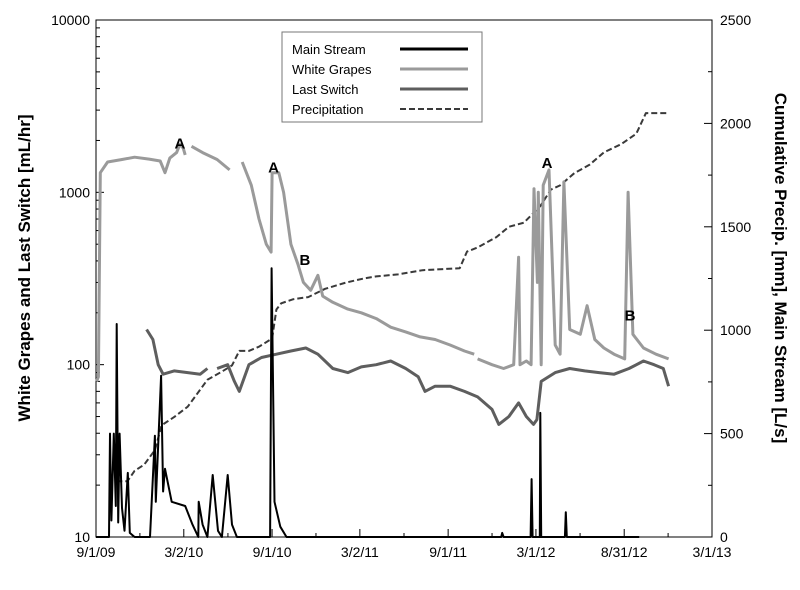  Describe the element at coordinates (724, 537) in the screenshot. I see `y-right-tick-label: 0` at that location.